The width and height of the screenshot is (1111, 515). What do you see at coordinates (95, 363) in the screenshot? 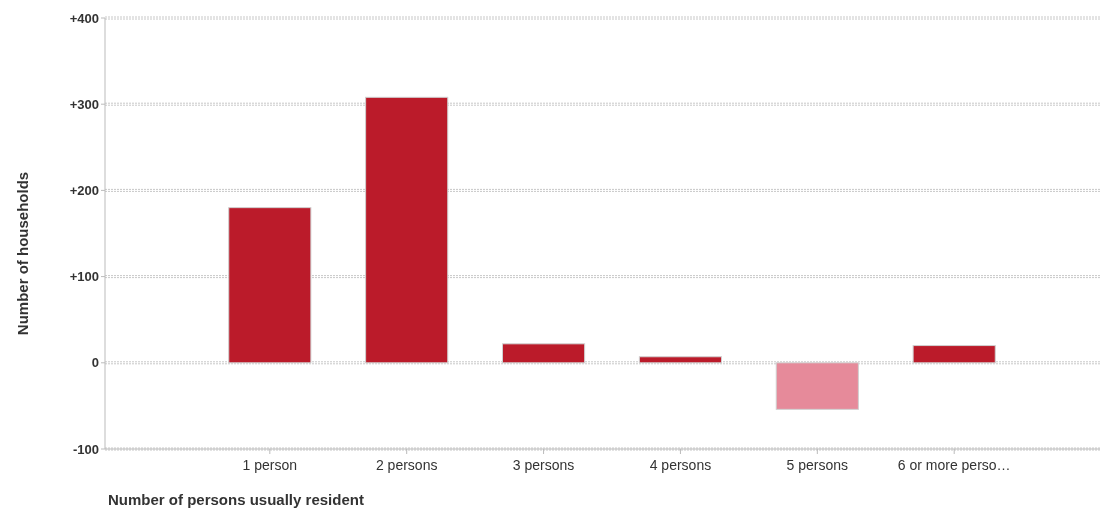
I see `y-tick-label: 0` at bounding box center [95, 363].